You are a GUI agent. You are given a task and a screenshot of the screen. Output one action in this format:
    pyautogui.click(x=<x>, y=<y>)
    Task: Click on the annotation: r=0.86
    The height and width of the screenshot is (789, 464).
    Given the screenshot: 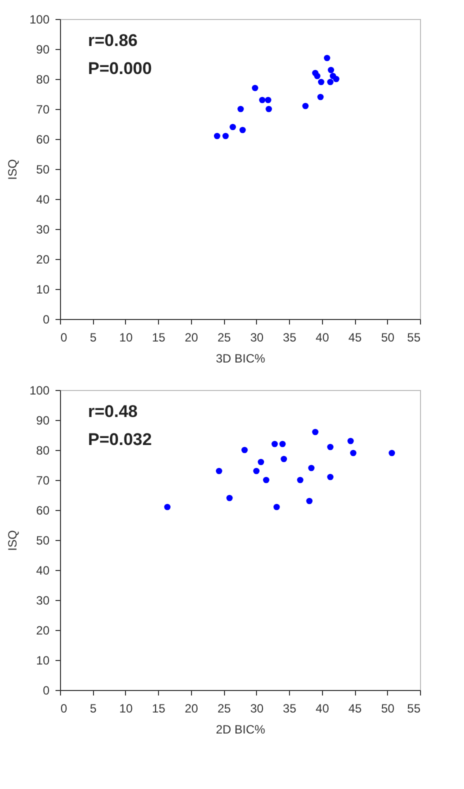 What is the action you would take?
    pyautogui.click(x=113, y=40)
    